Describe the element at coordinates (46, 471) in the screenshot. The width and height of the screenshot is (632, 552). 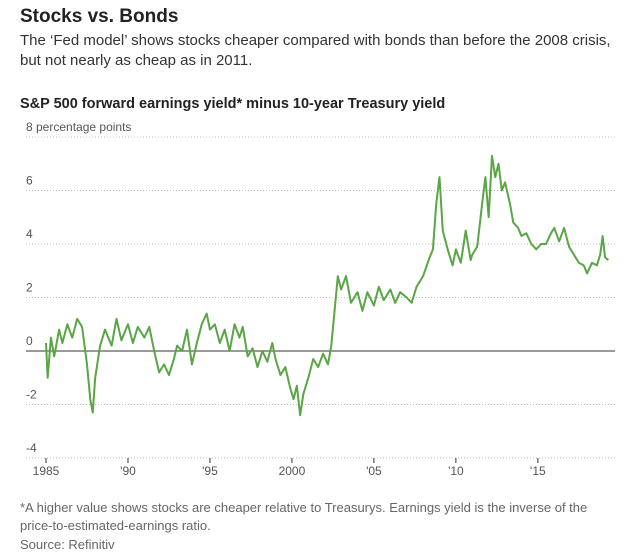
I see `x-tick-label: 1985` at that location.